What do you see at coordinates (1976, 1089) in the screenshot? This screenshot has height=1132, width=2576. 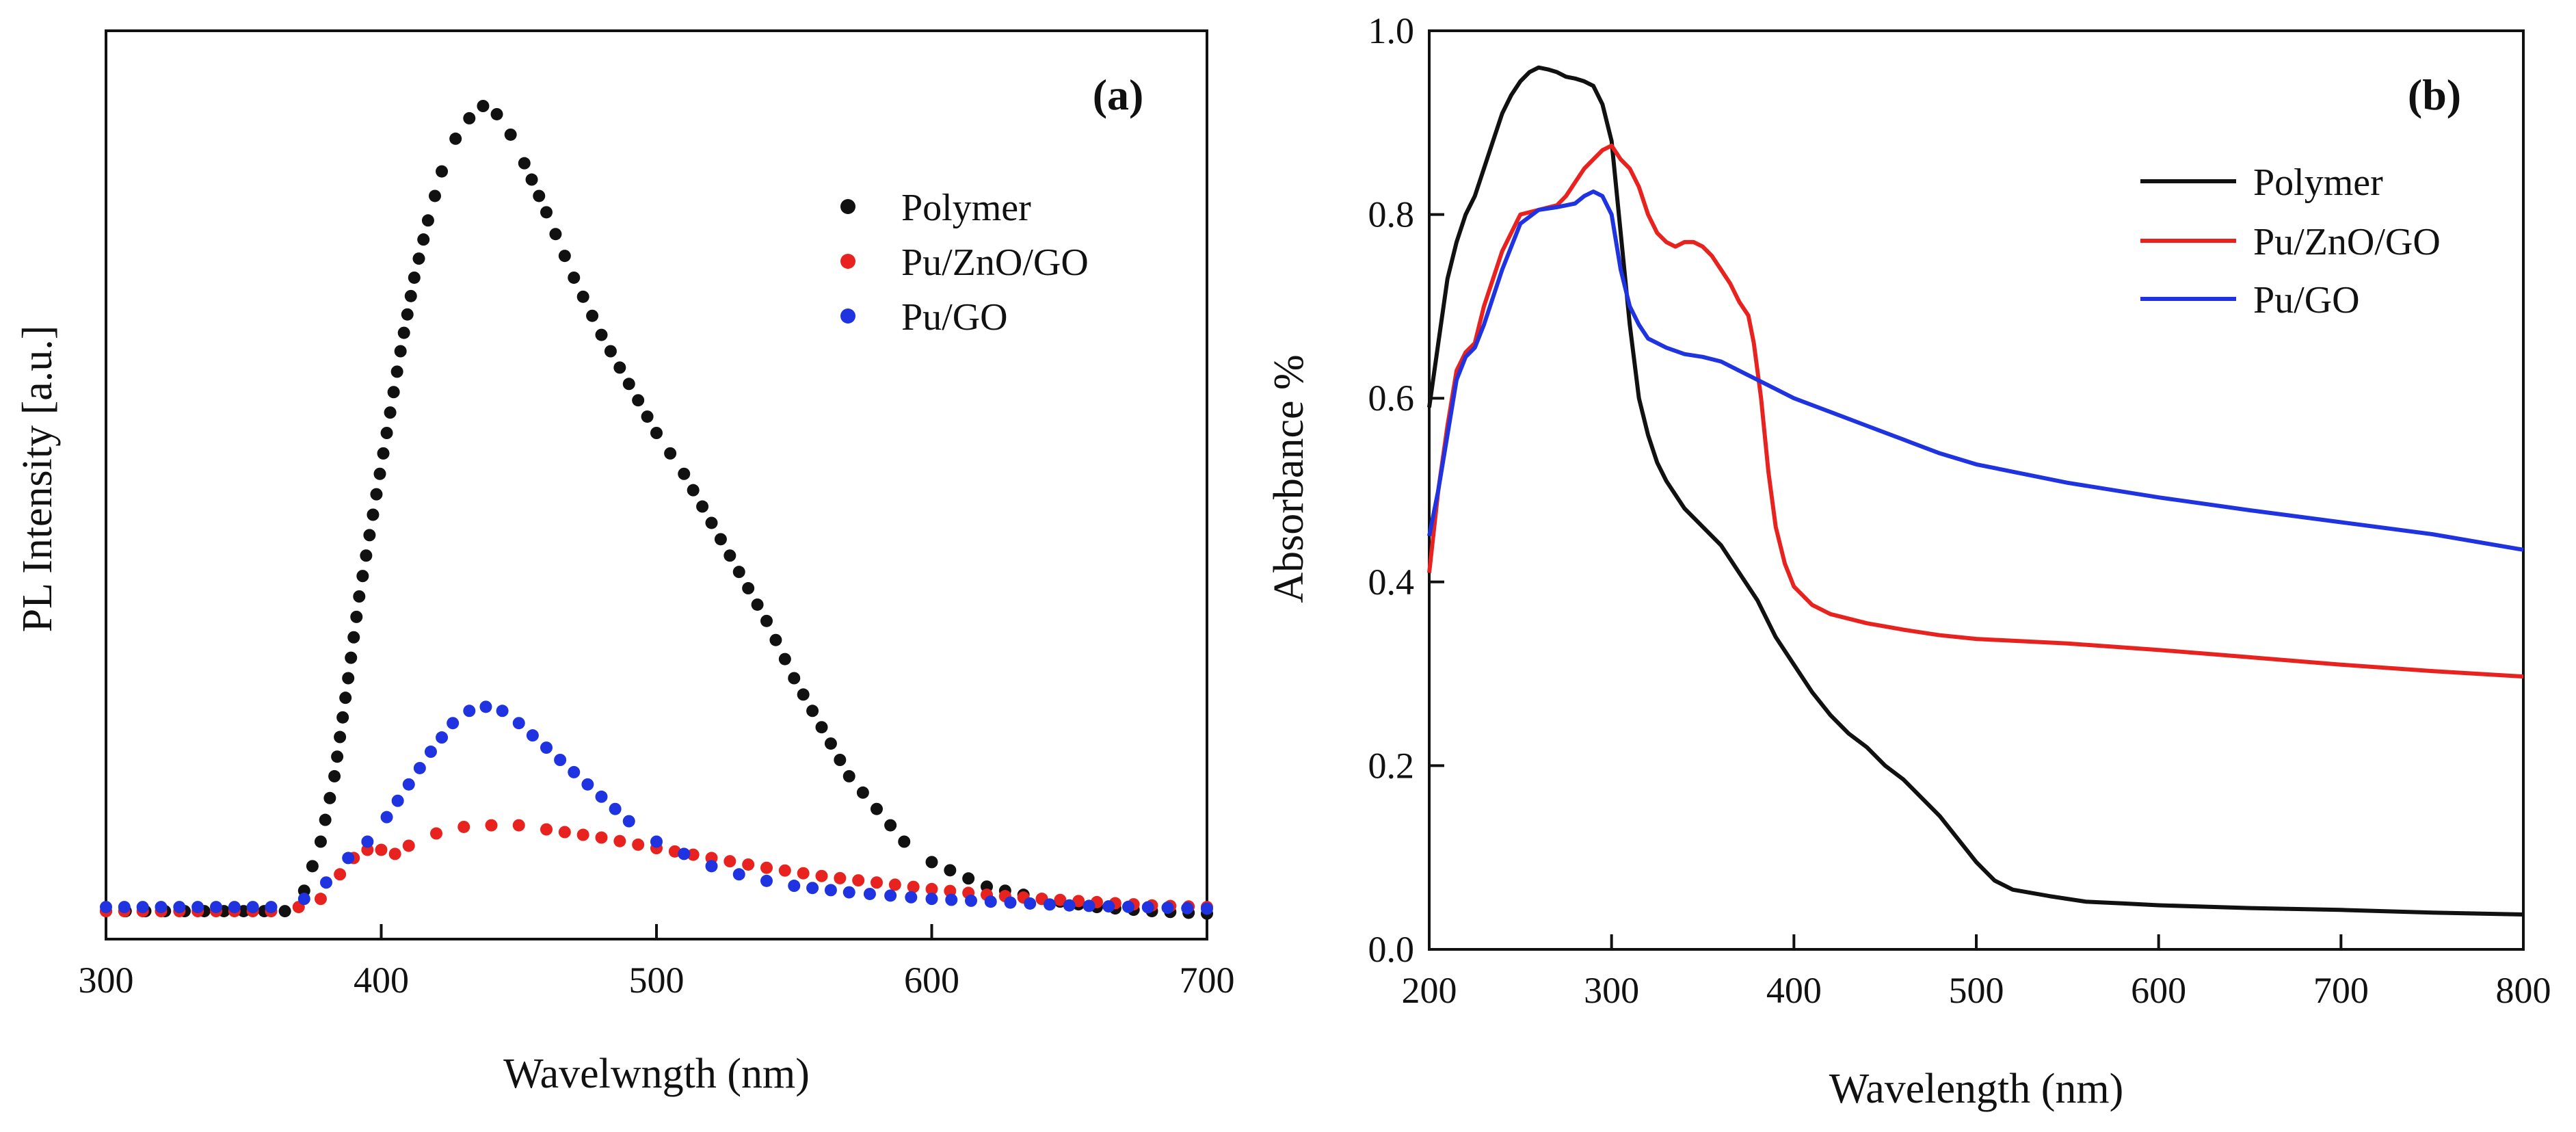 I see `panel-b-x-axis-title: Wavelength (nm)` at bounding box center [1976, 1089].